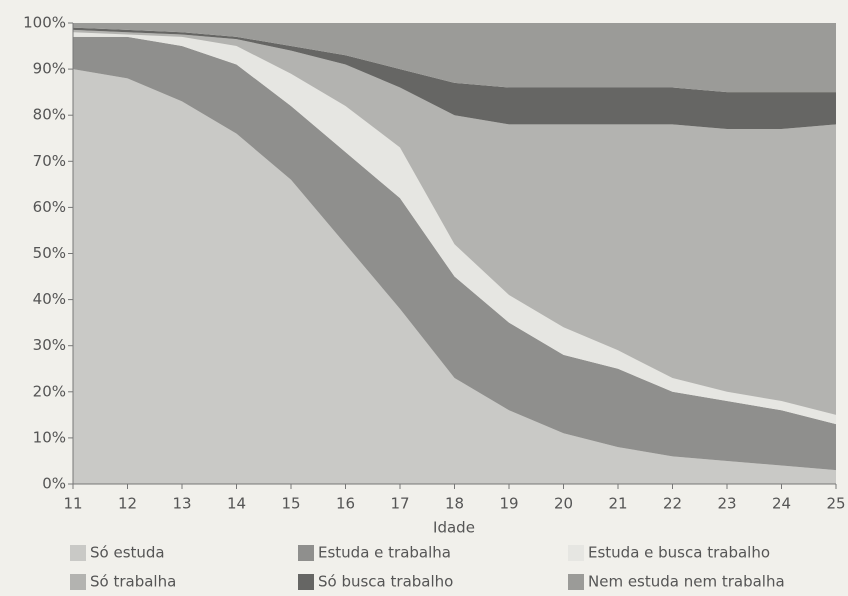  Describe the element at coordinates (672, 504) in the screenshot. I see `x-tick-label: 22` at that location.